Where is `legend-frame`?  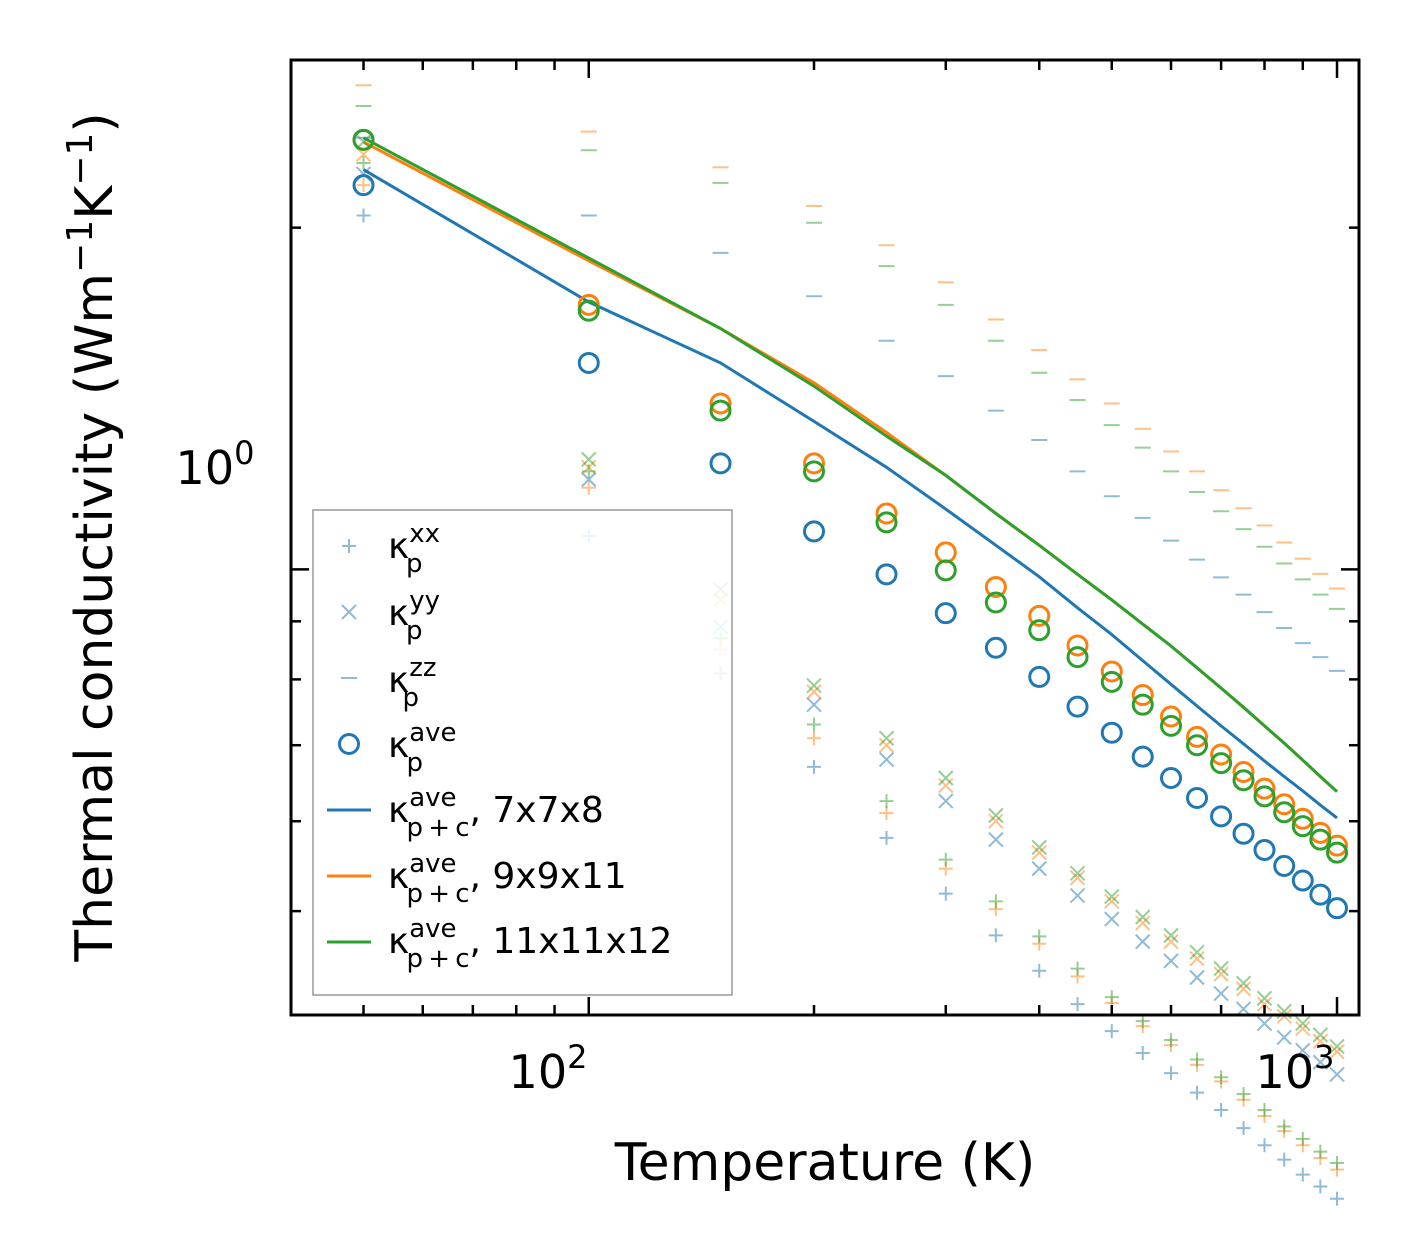 legend-frame is located at coordinates (522, 752).